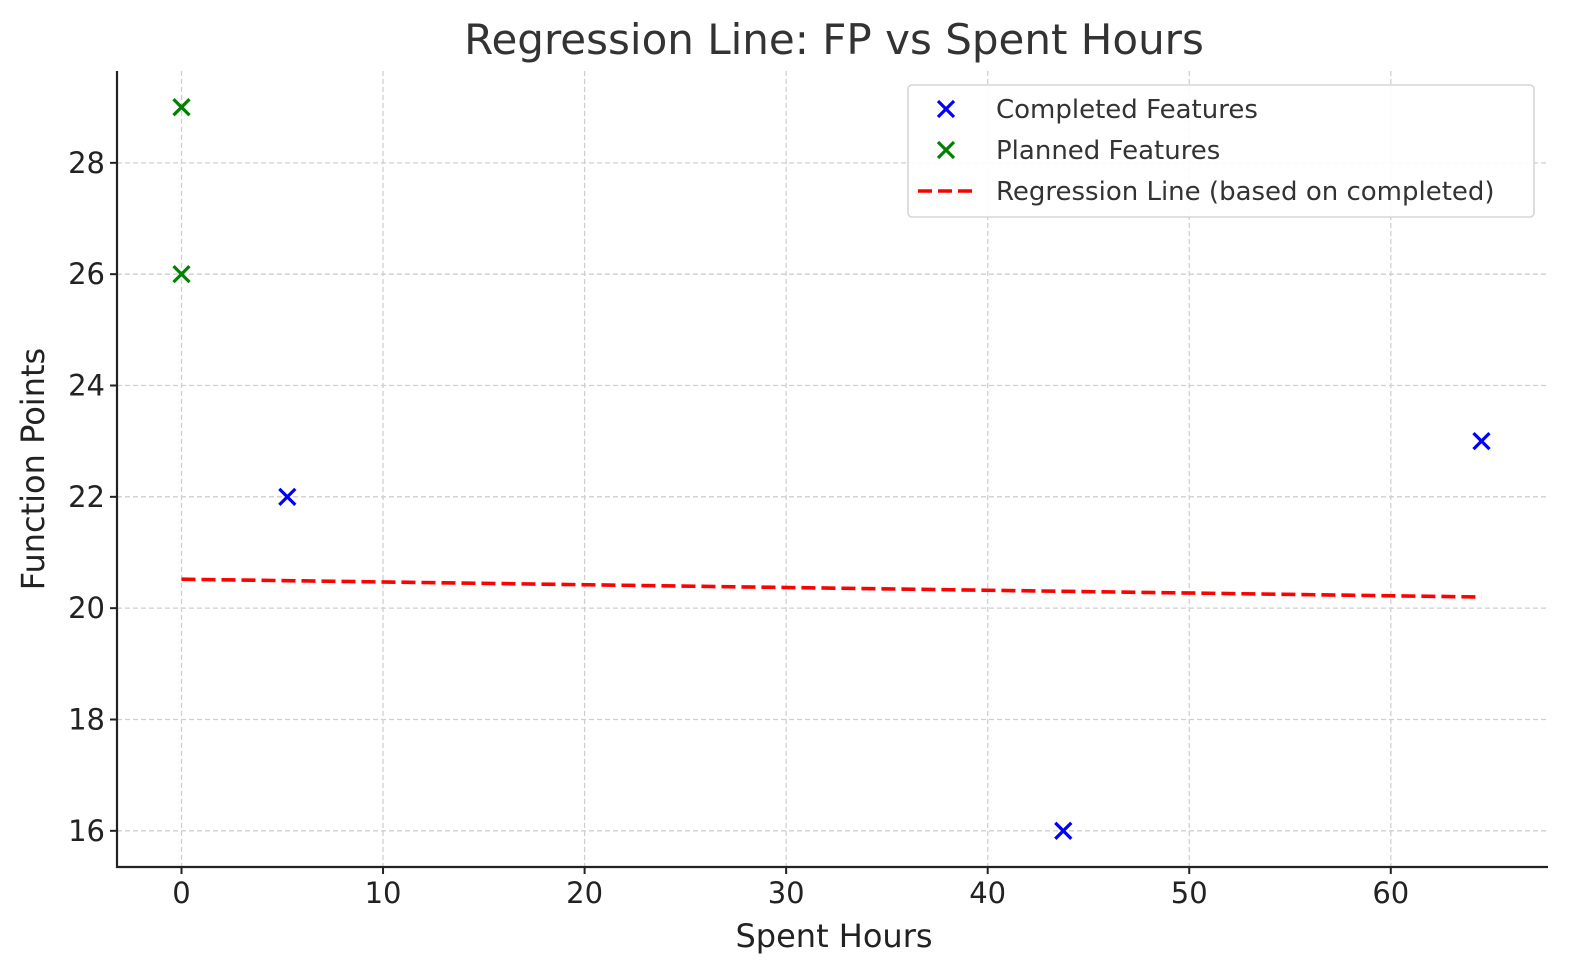 The height and width of the screenshot is (980, 1580). What do you see at coordinates (33, 469) in the screenshot?
I see `y-axis-label: Function Points` at bounding box center [33, 469].